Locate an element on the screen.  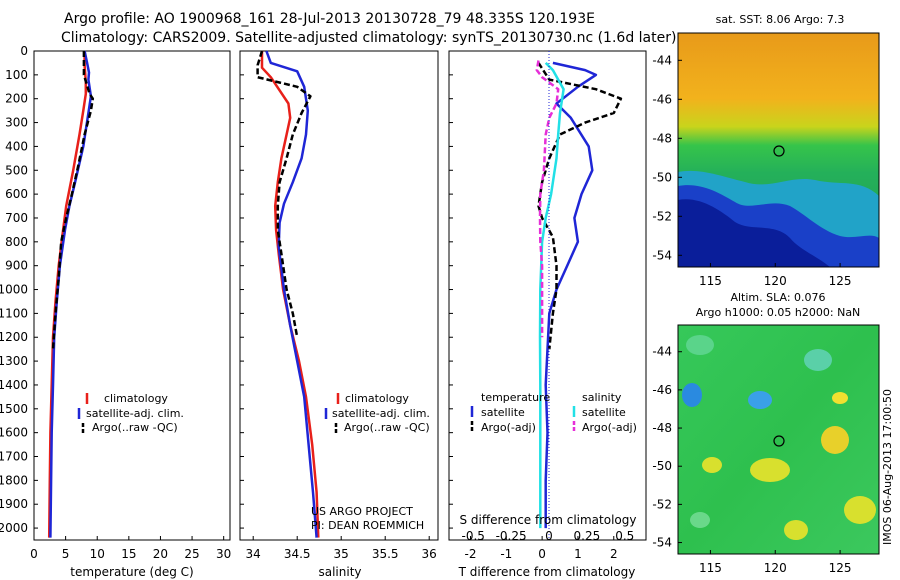
sst-map-frame is located at coordinates (778, 150).